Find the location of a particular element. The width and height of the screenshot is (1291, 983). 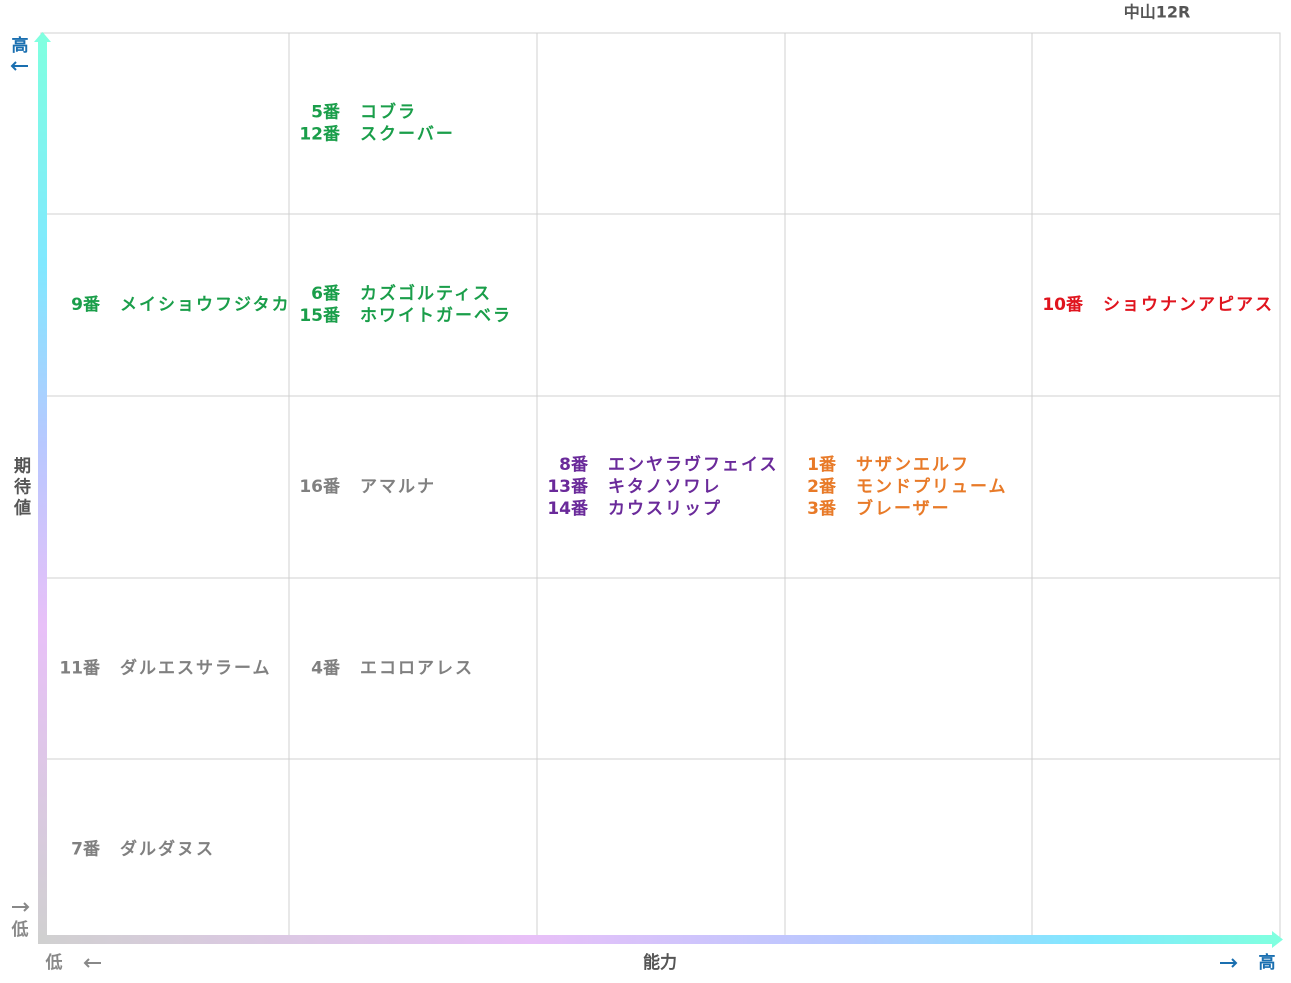

x-axis-label: 能力 is located at coordinates (660, 962).